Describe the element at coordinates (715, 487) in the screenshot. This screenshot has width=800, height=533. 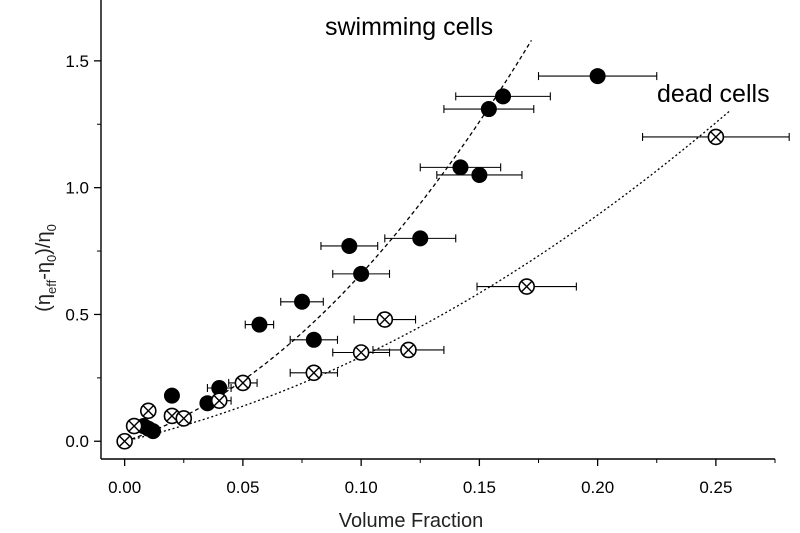
I see `x-tick-label: 0.25` at that location.